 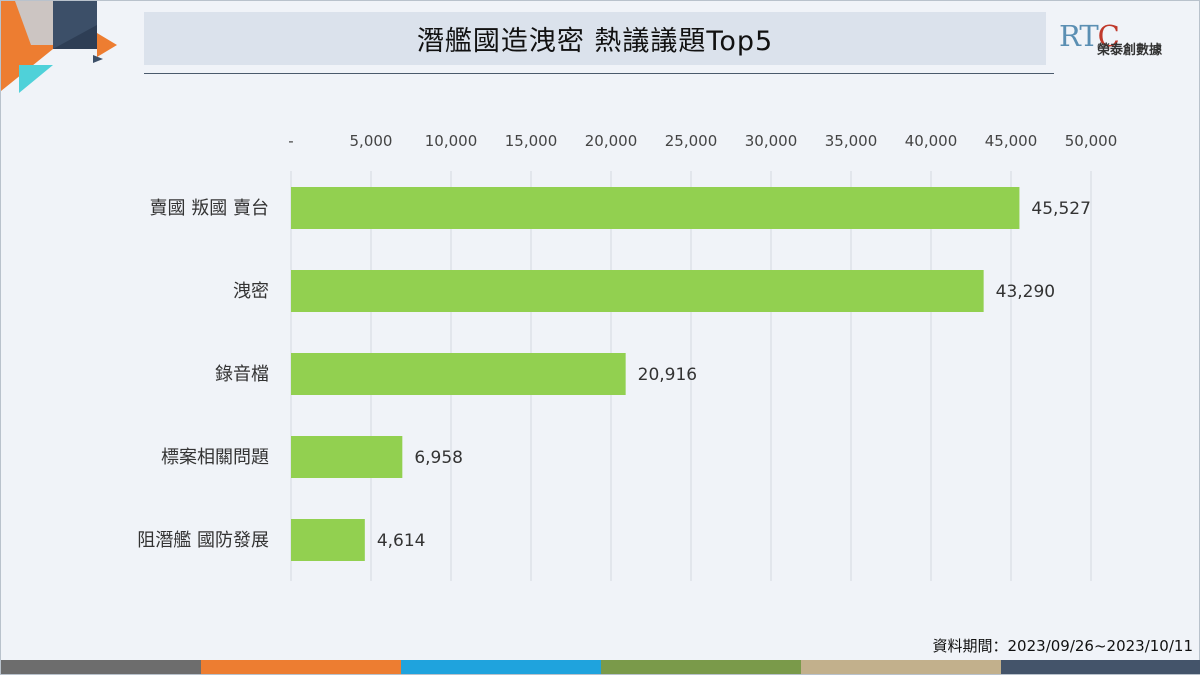 I want to click on navy-triangle-shape, so click(x=75, y=37).